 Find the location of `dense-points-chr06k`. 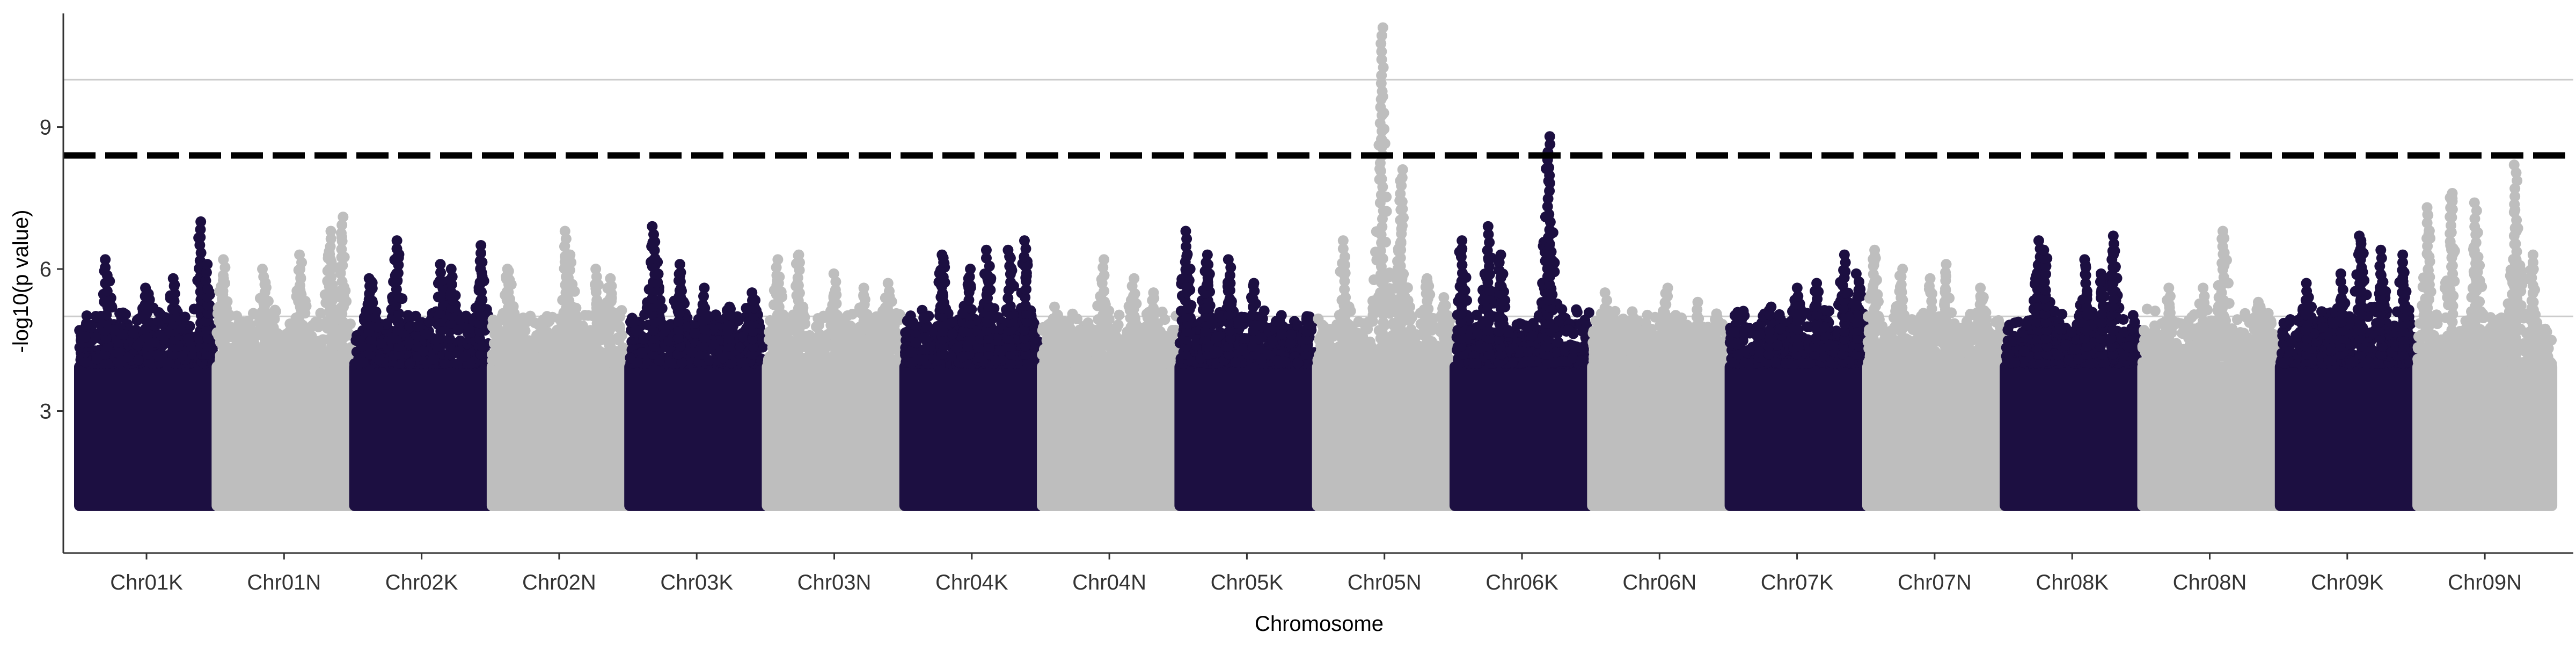

dense-points-chr06k is located at coordinates (1522, 436).